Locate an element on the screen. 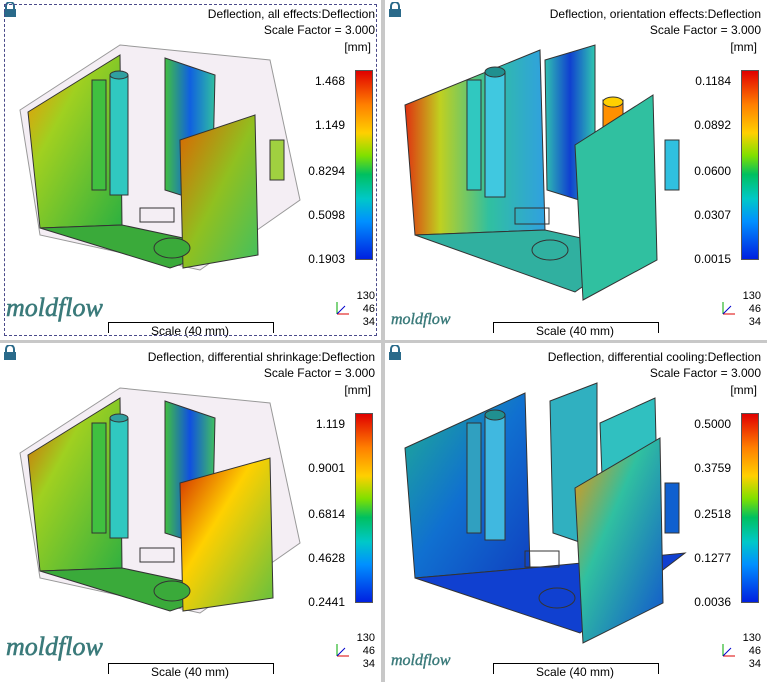  legend-tick: 0.5000 is located at coordinates (712, 424).